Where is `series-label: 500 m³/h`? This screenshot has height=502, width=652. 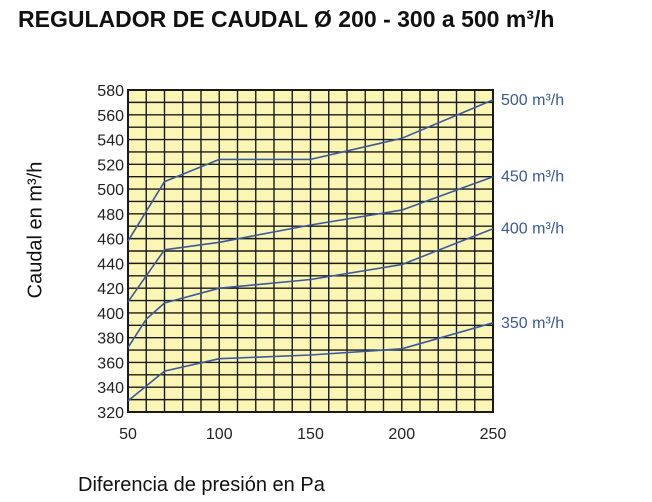
series-label: 500 m³/h is located at coordinates (532, 100).